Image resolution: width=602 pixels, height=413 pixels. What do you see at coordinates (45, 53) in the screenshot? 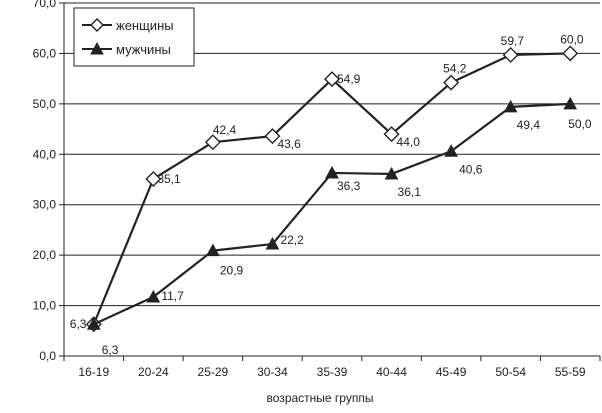
I see `y-tick-label: 60,0` at bounding box center [45, 53].